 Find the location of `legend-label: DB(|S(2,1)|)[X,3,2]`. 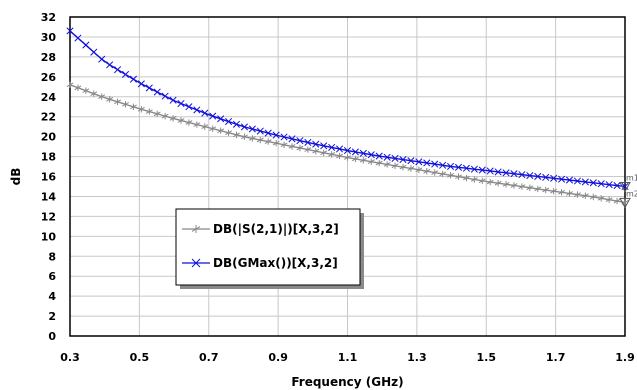

legend-label: DB(|S(2,1)|)[X,3,2] is located at coordinates (276, 229).